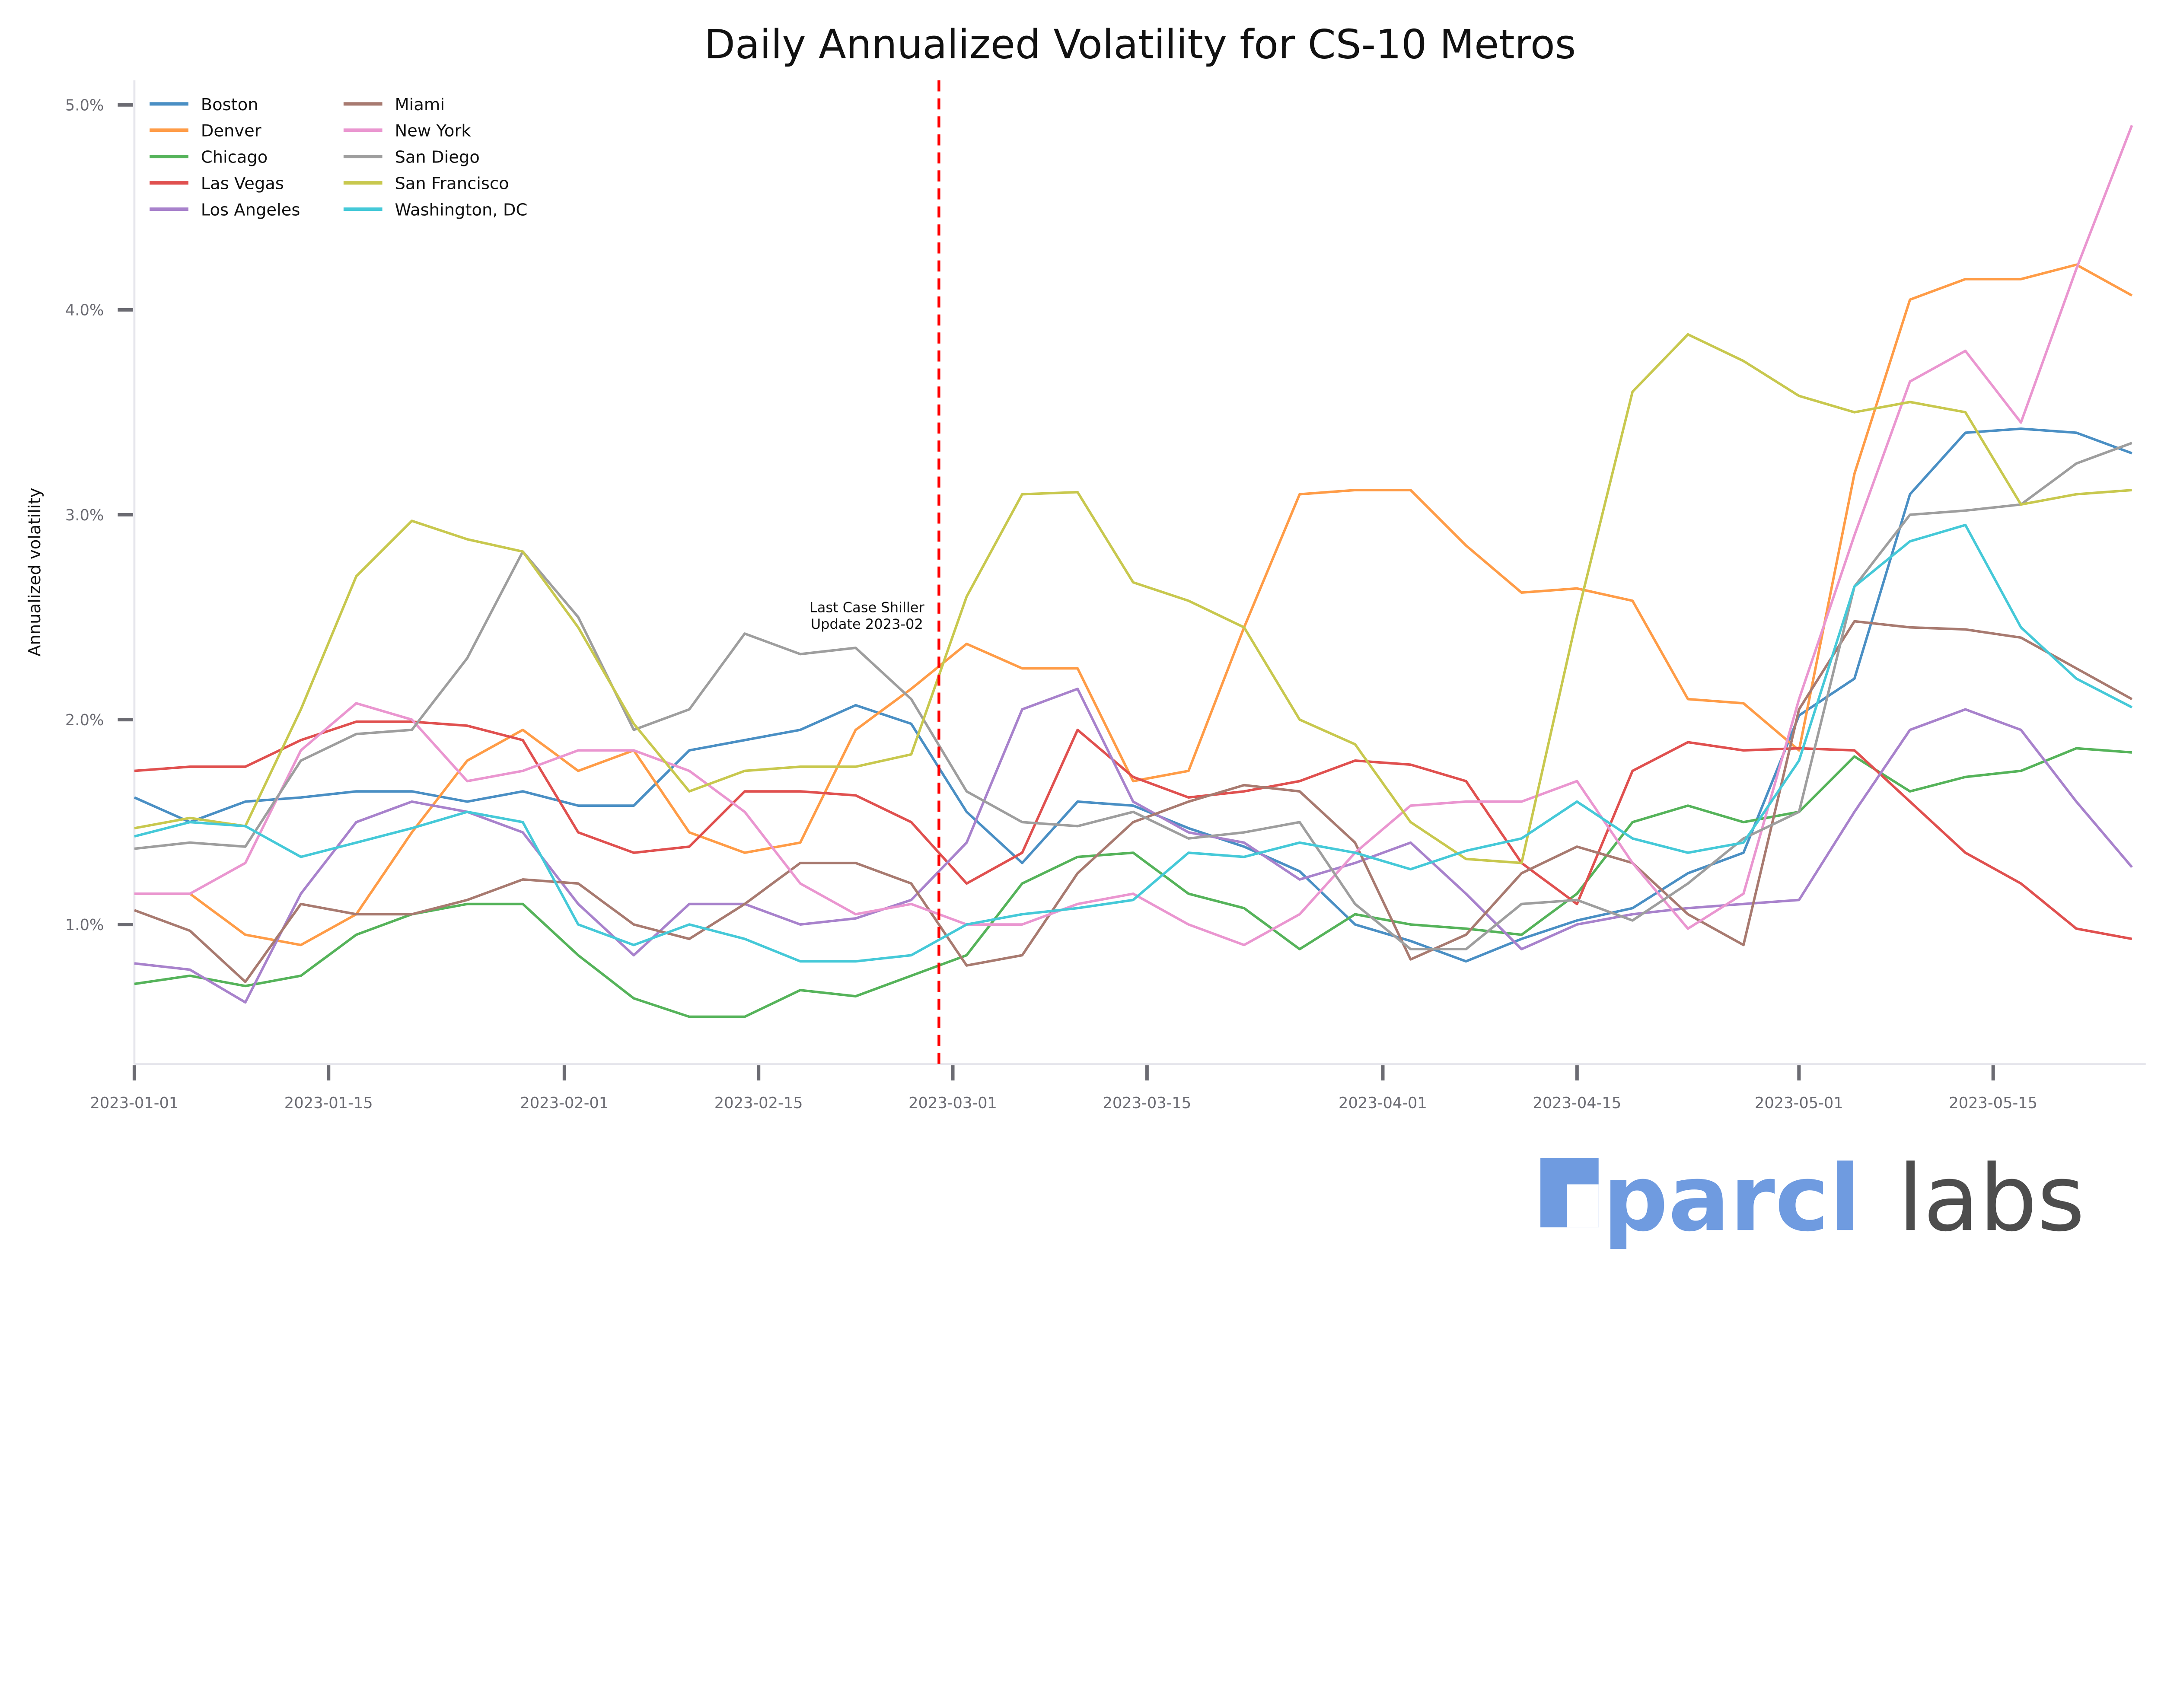 Image resolution: width=2161 pixels, height=1708 pixels. I want to click on parcl-labs-logo: parcl labs, so click(1812, 1198).